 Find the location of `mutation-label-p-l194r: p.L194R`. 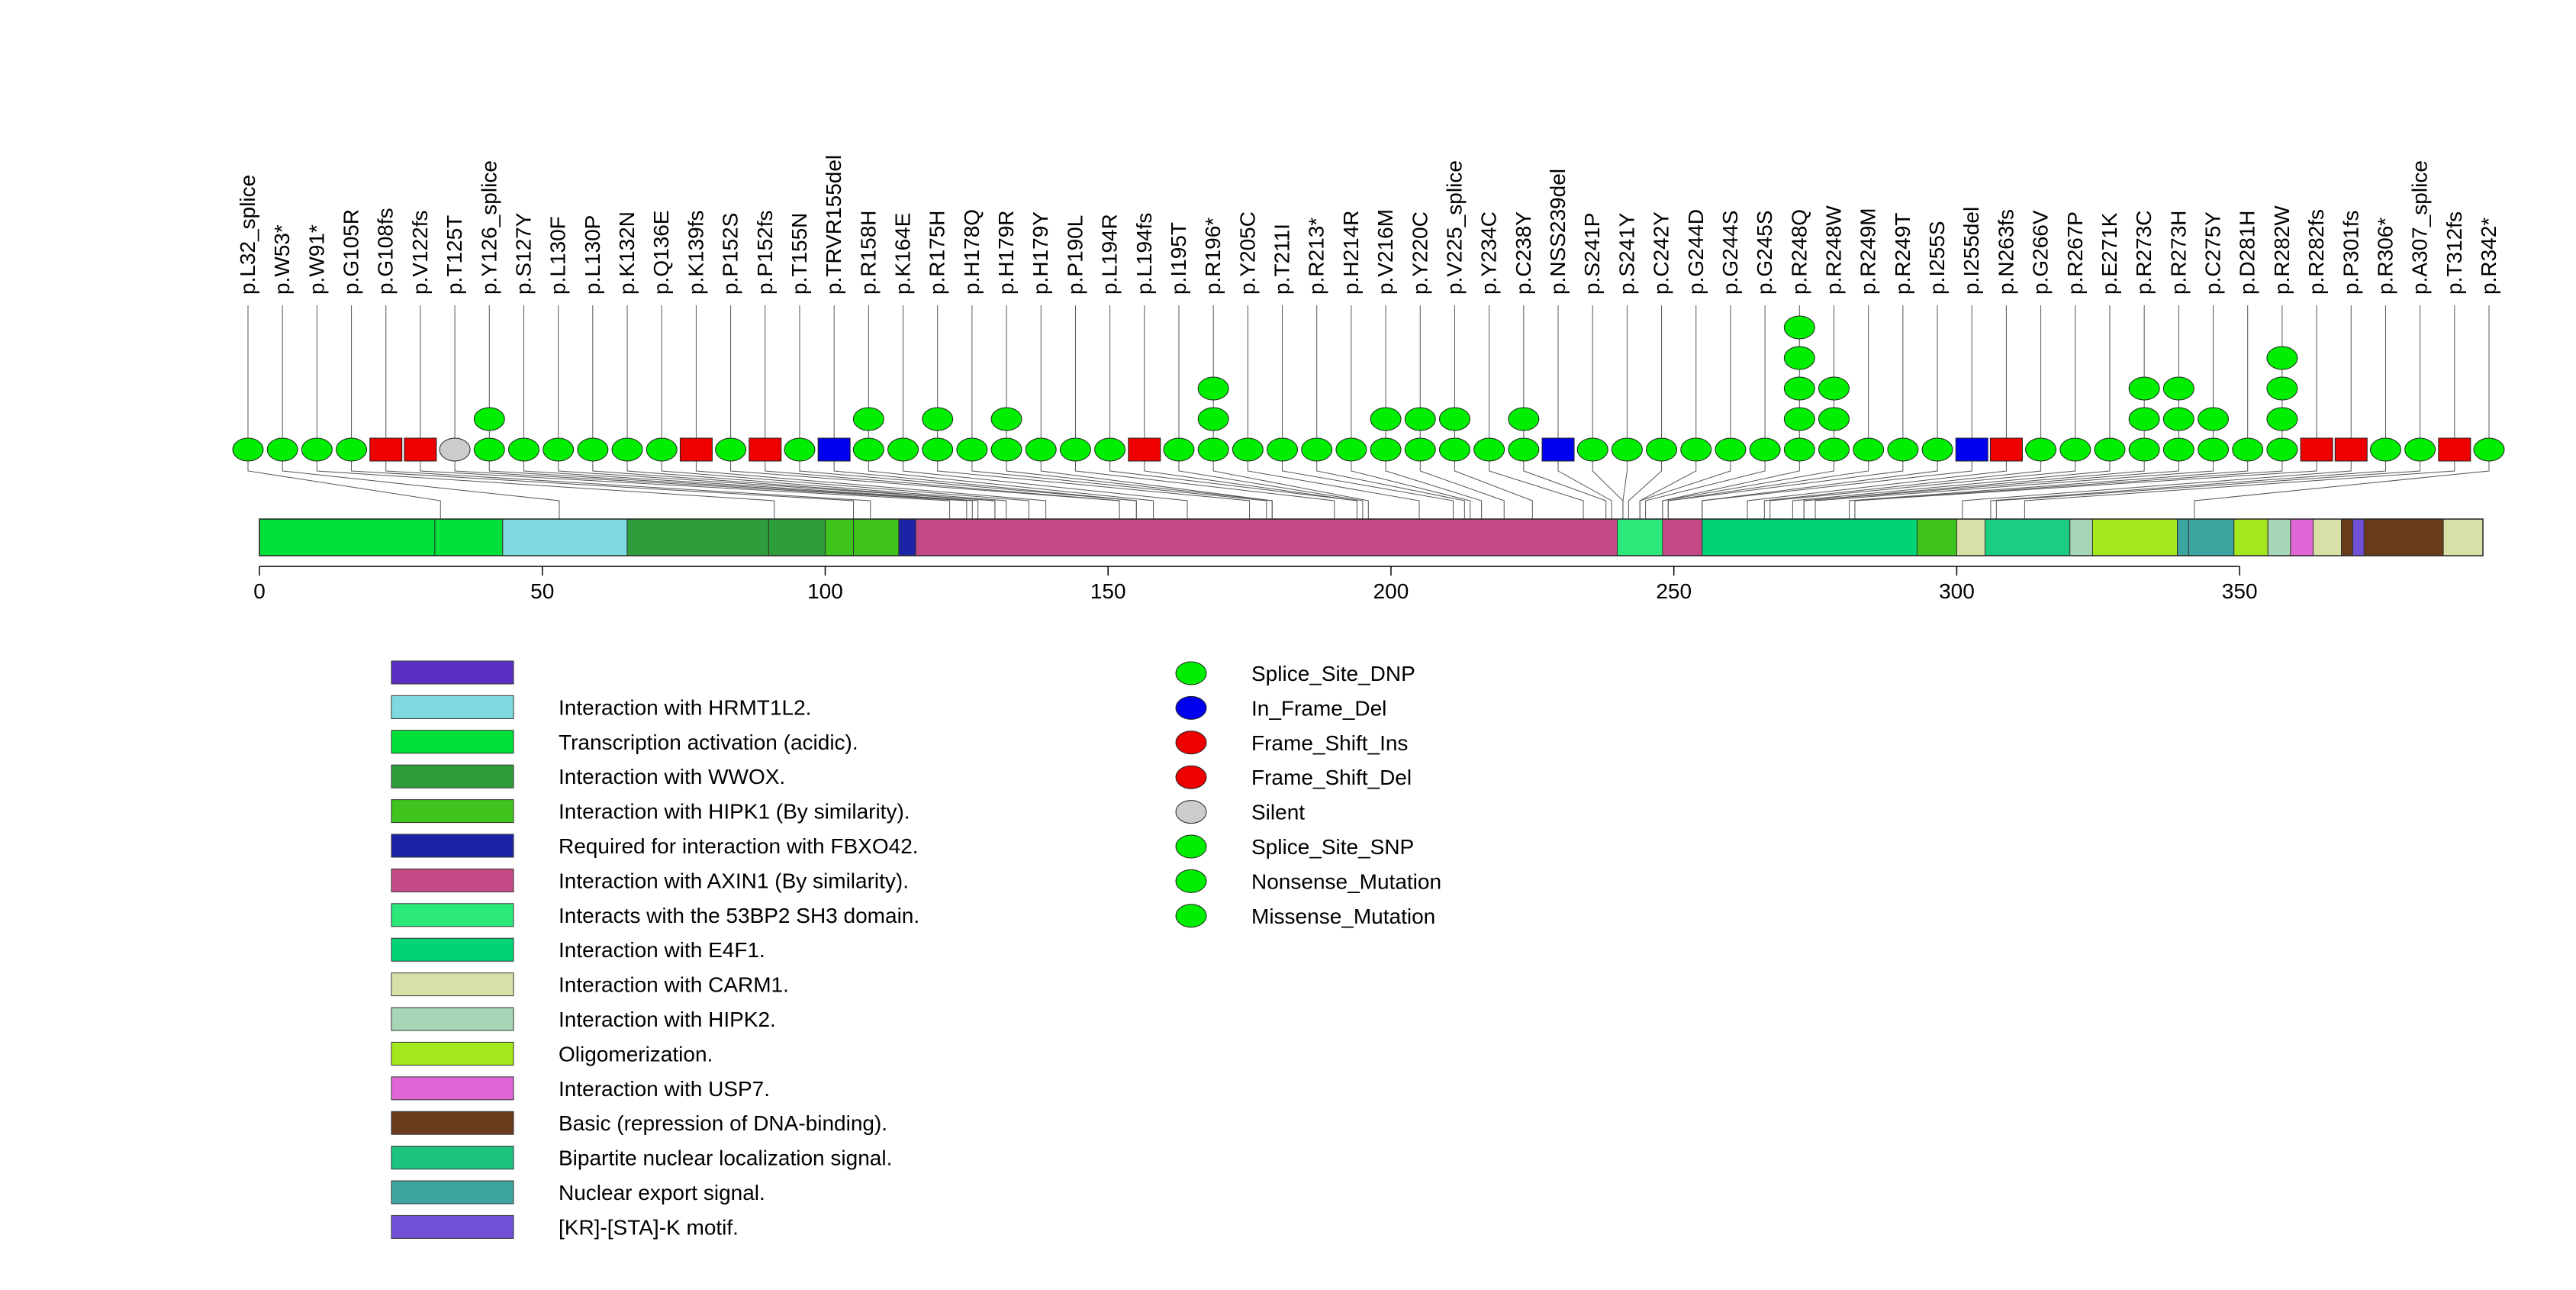

mutation-label-p-l194r: p.L194R is located at coordinates (1110, 255).